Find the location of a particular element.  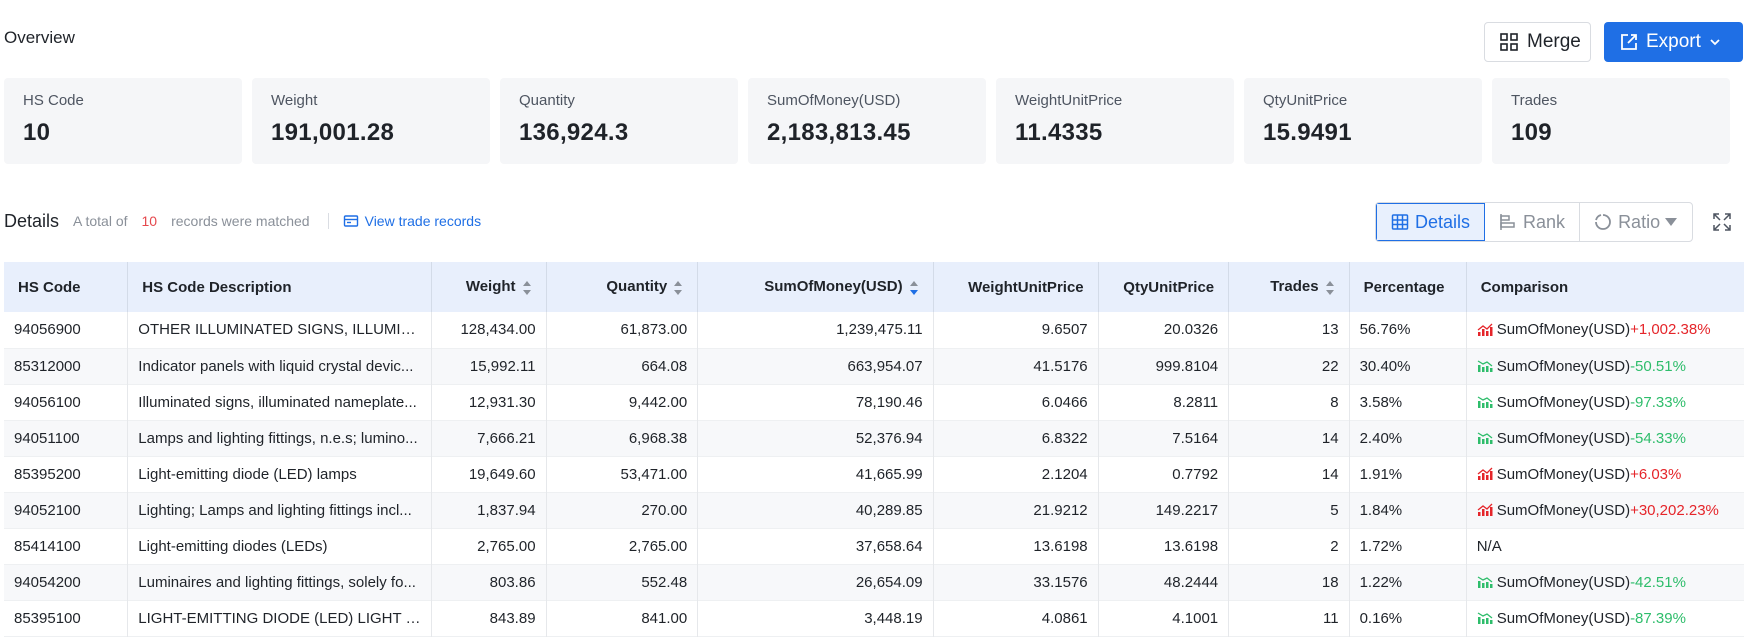

export-button: Export is located at coordinates (1673, 42).